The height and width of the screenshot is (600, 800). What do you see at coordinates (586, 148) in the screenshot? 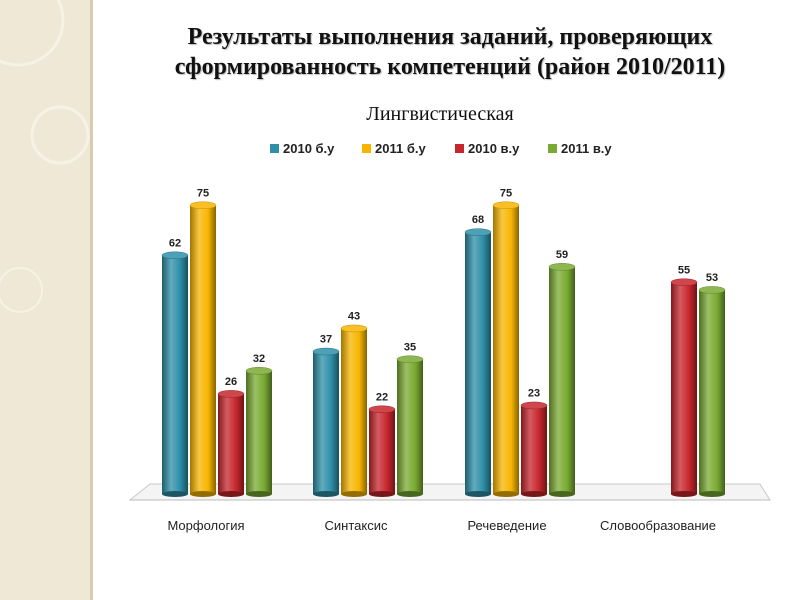
I see `legend-label: 2011 в.у` at bounding box center [586, 148].